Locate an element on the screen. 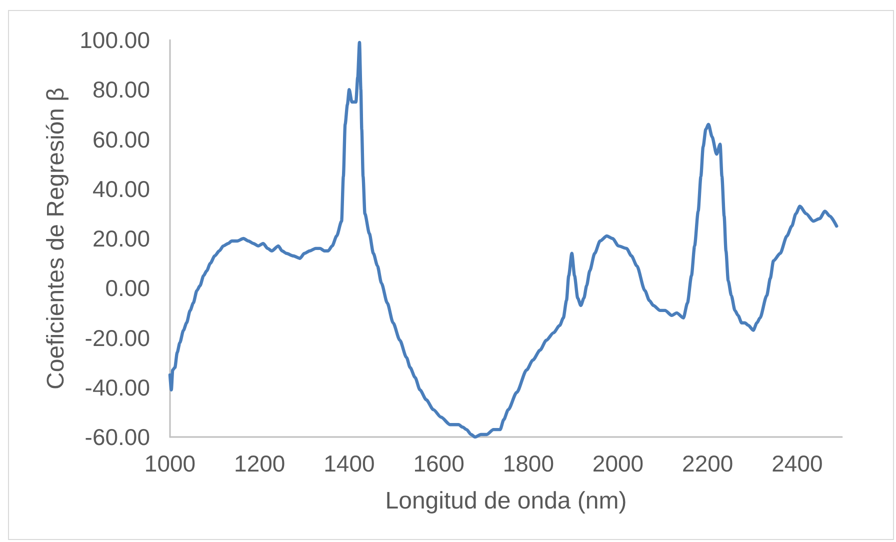 The image size is (896, 542). y-tick-label: 60.00 is located at coordinates (121, 139).